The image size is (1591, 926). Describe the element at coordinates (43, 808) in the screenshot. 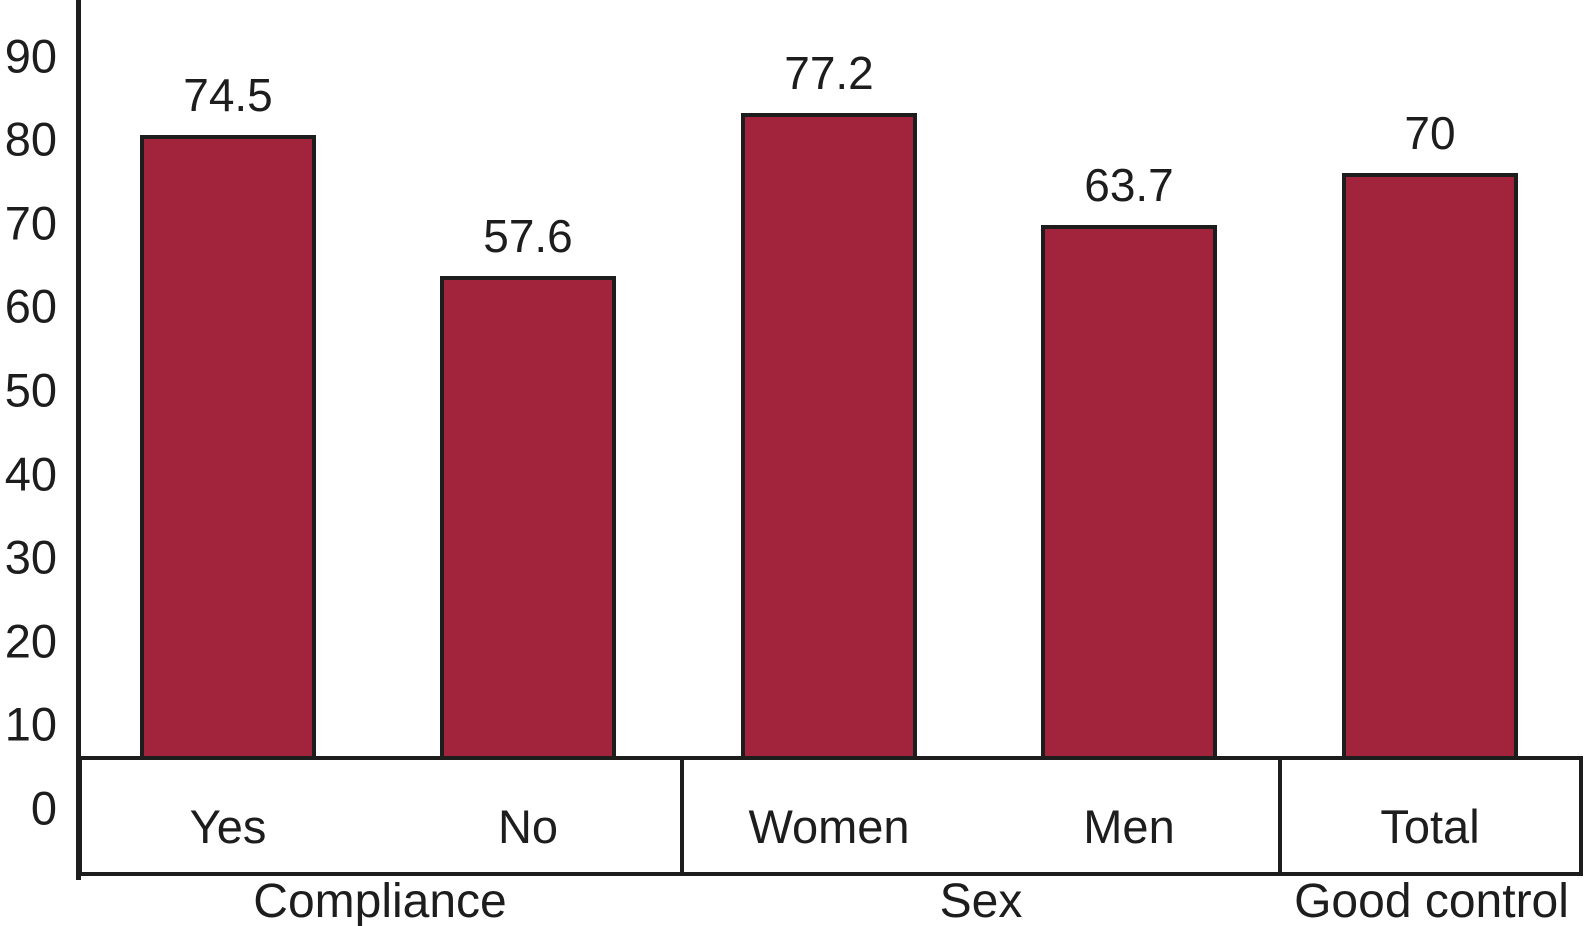

I see `y-tick-label: 0` at that location.